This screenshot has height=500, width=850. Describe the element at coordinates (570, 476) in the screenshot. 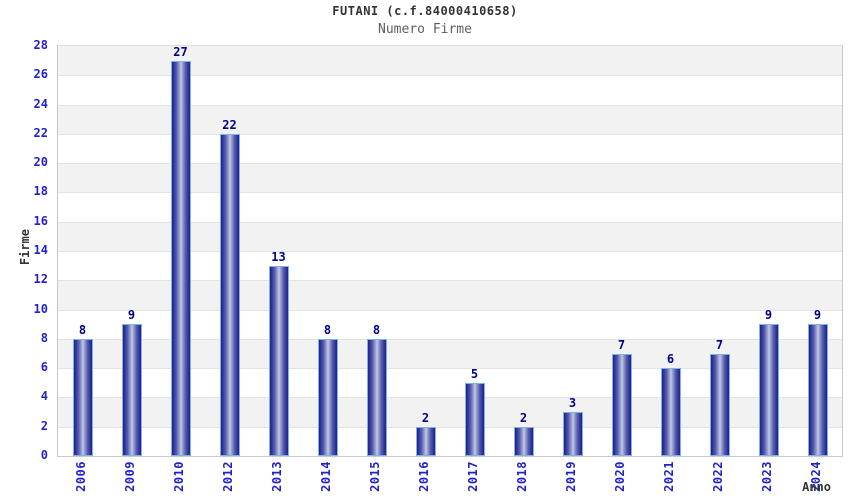

I see `x-tick-label: 2019` at that location.